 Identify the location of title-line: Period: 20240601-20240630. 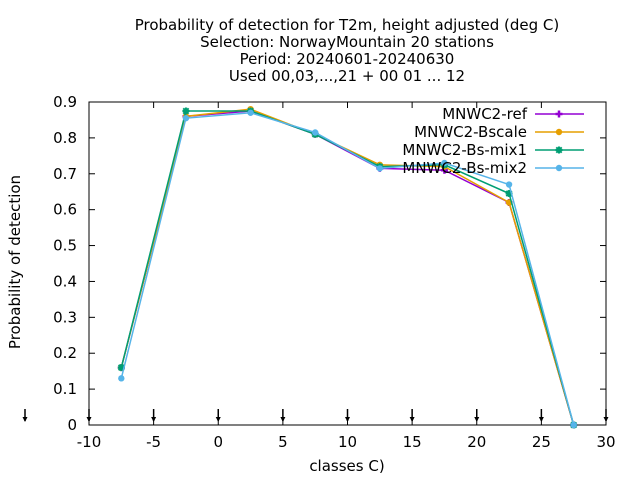
(347, 59).